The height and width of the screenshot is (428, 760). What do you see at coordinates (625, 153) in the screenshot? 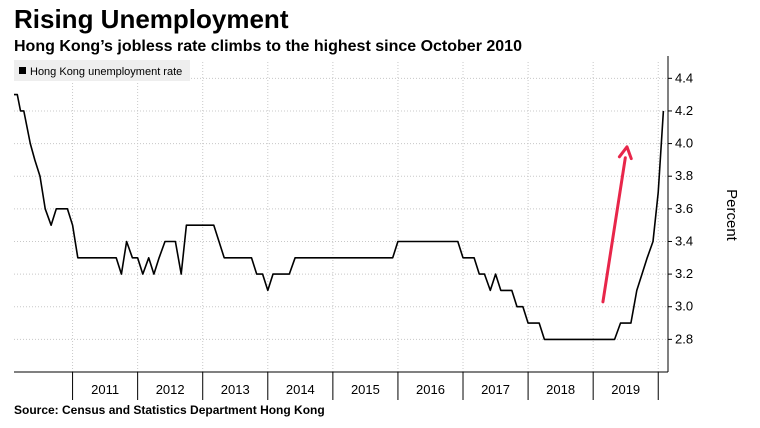
I see `trend-arrow-head` at bounding box center [625, 153].